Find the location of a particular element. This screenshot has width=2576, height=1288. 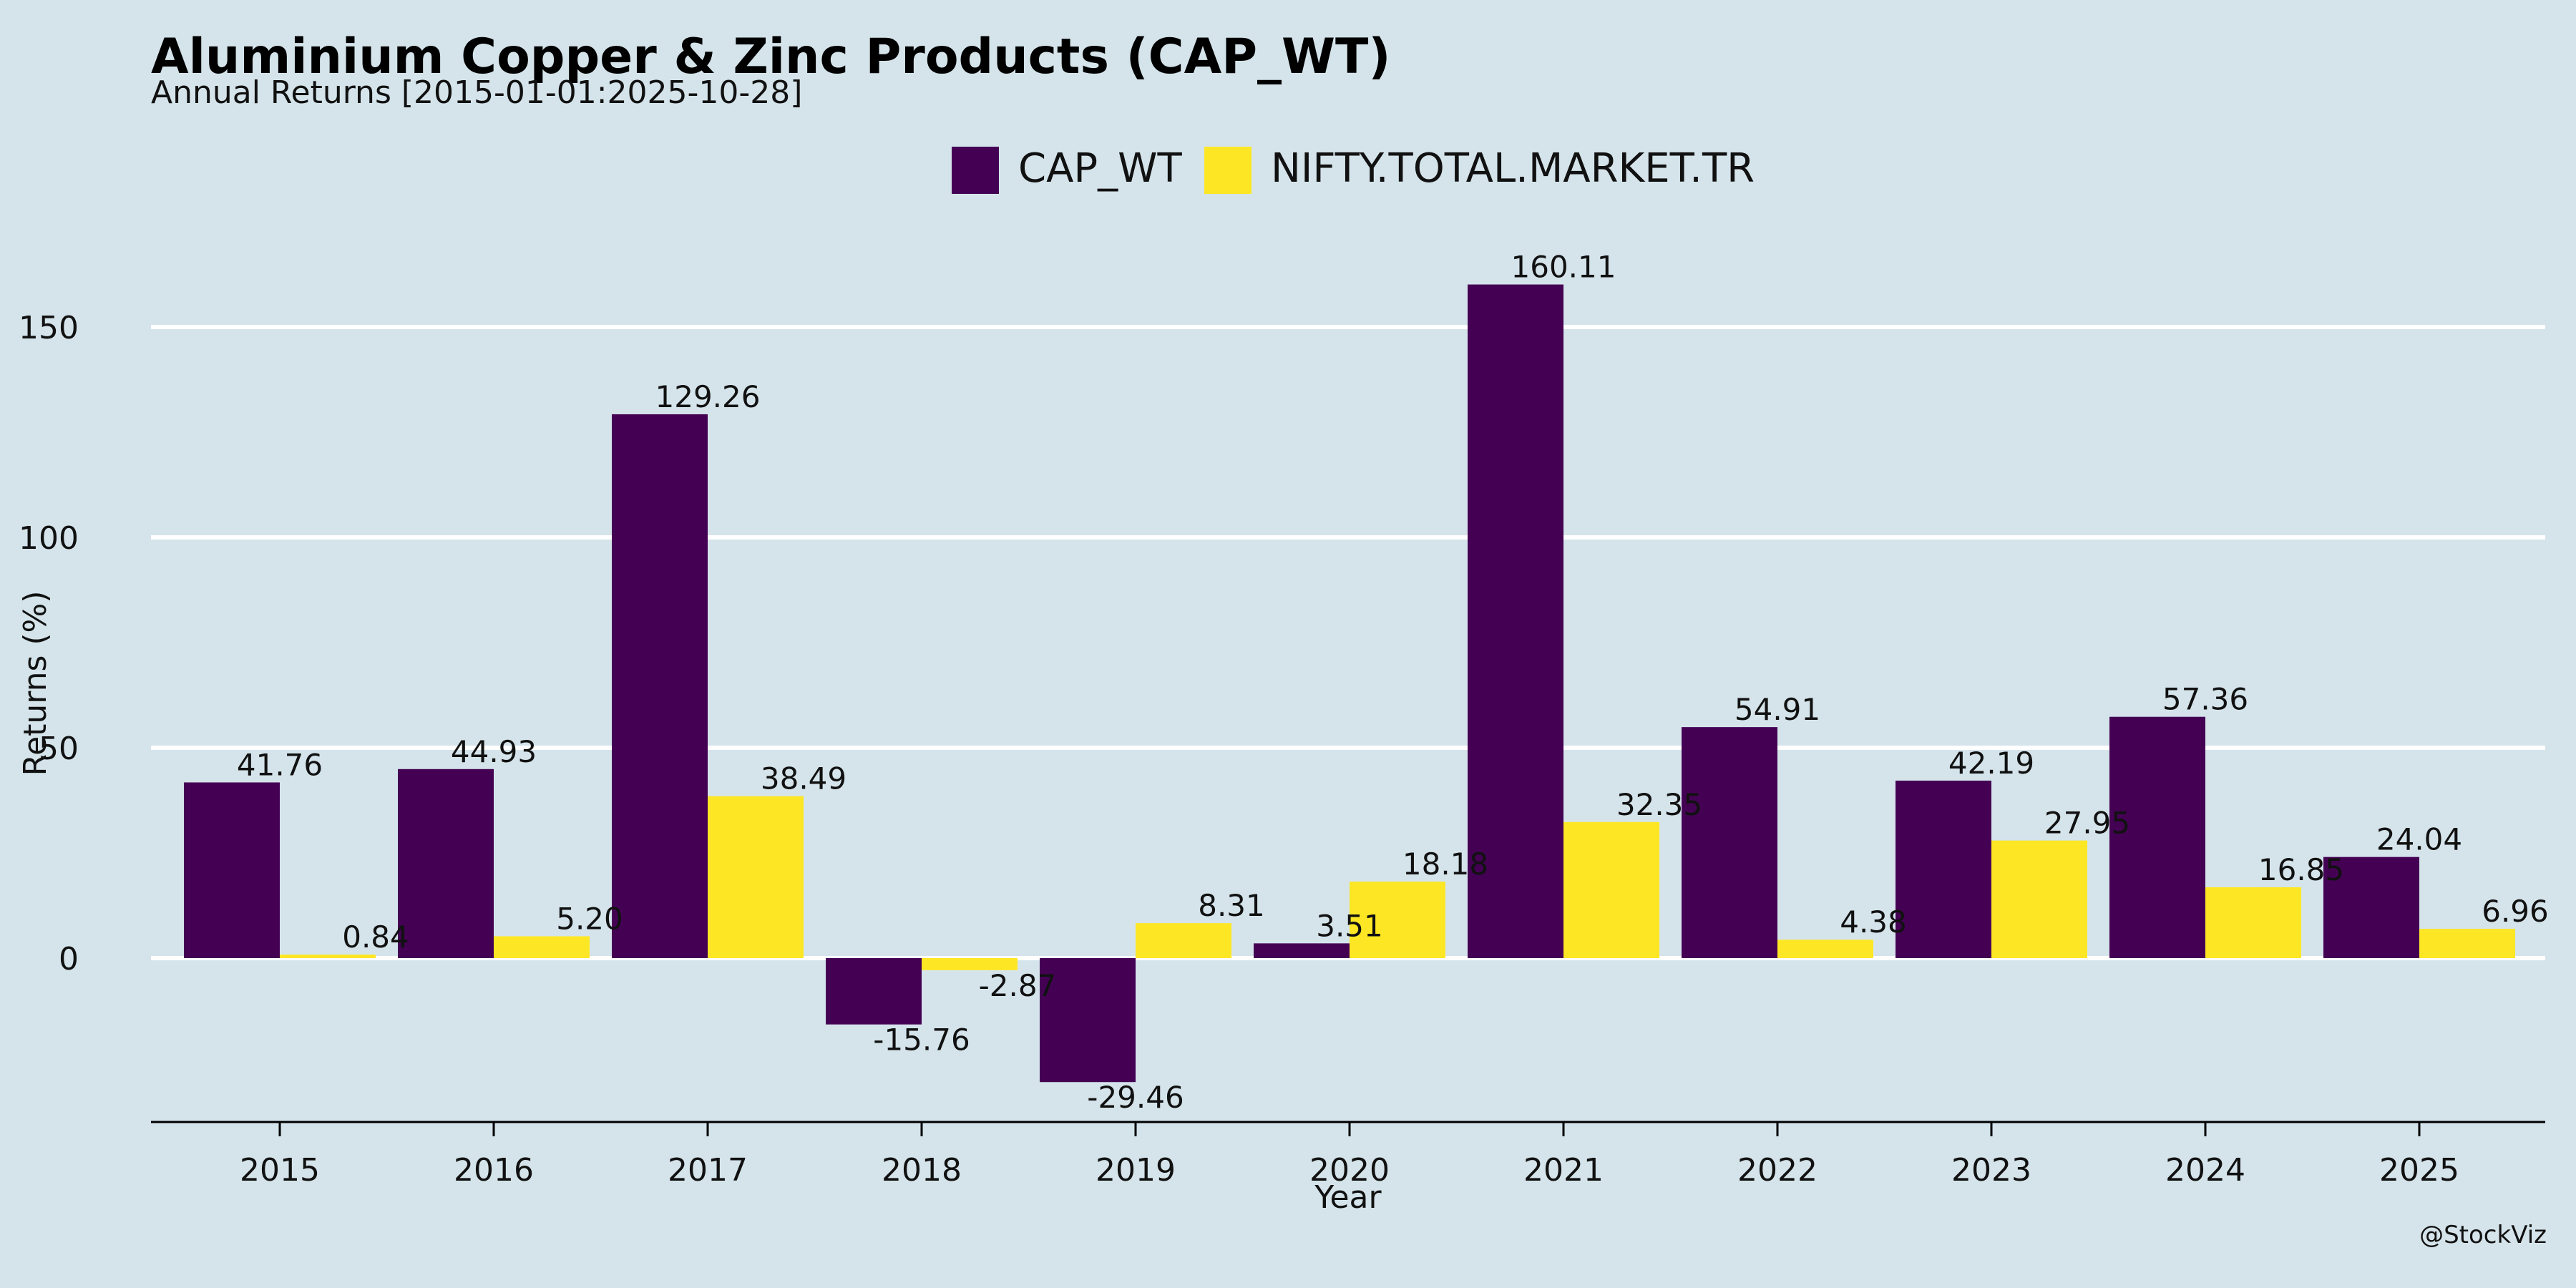

x-tick-label: 2022 is located at coordinates (1777, 1170).